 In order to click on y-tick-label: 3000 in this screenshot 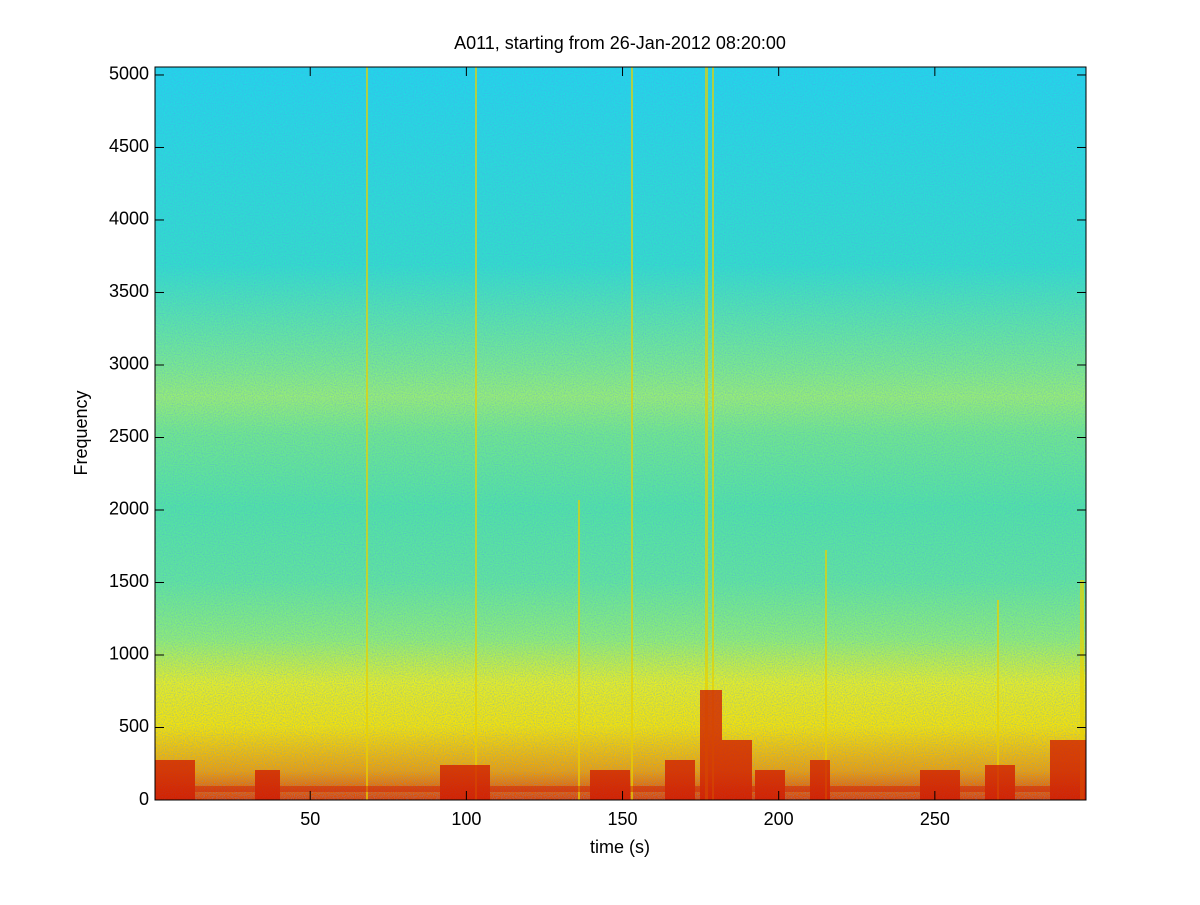, I will do `click(129, 364)`.